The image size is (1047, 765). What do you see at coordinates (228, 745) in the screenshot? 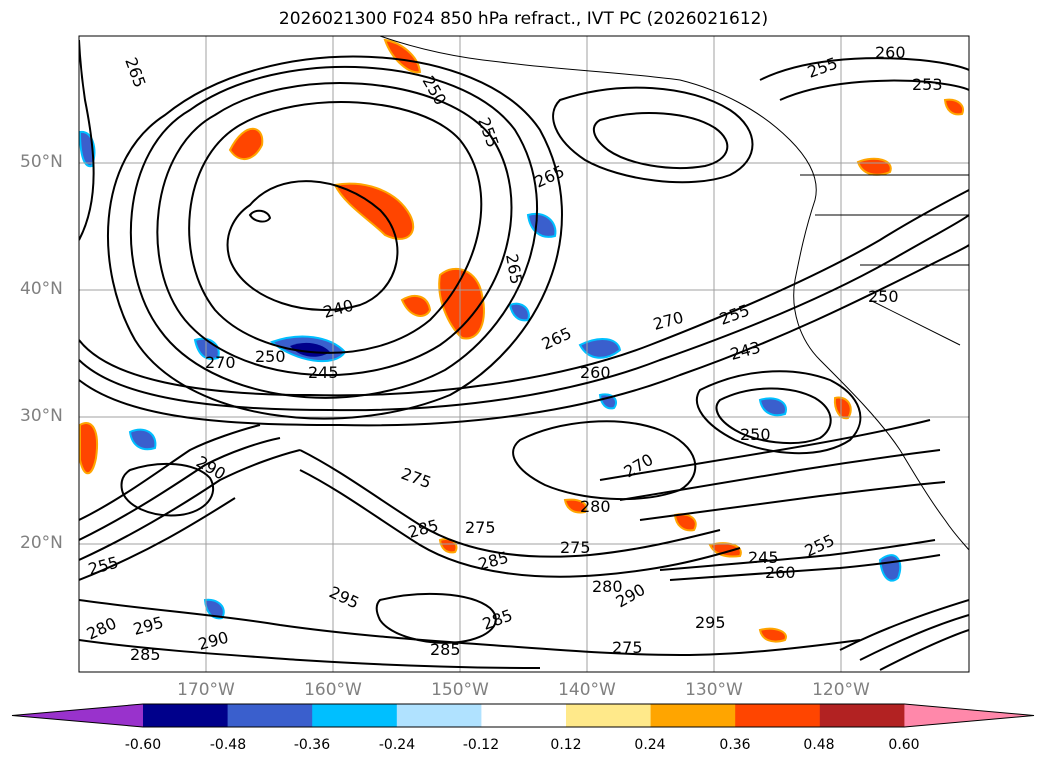
I see `colorbar-tick: -0.48` at bounding box center [228, 745].